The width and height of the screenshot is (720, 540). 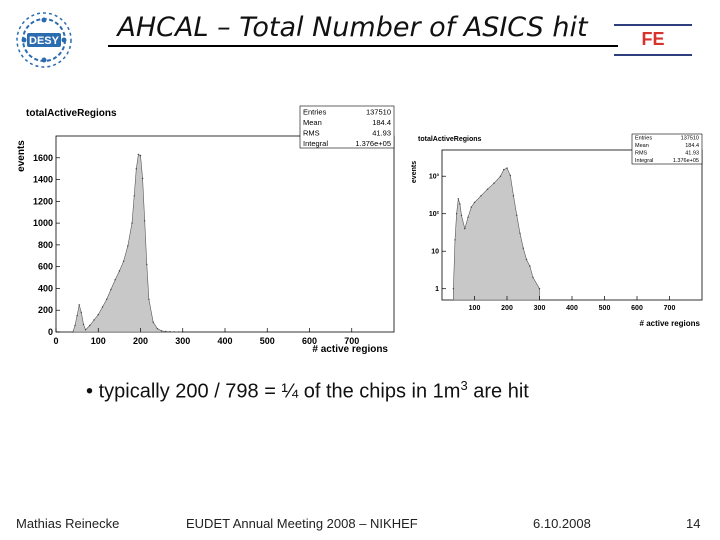 I want to click on chart2-stats-frame, so click(x=667, y=149).